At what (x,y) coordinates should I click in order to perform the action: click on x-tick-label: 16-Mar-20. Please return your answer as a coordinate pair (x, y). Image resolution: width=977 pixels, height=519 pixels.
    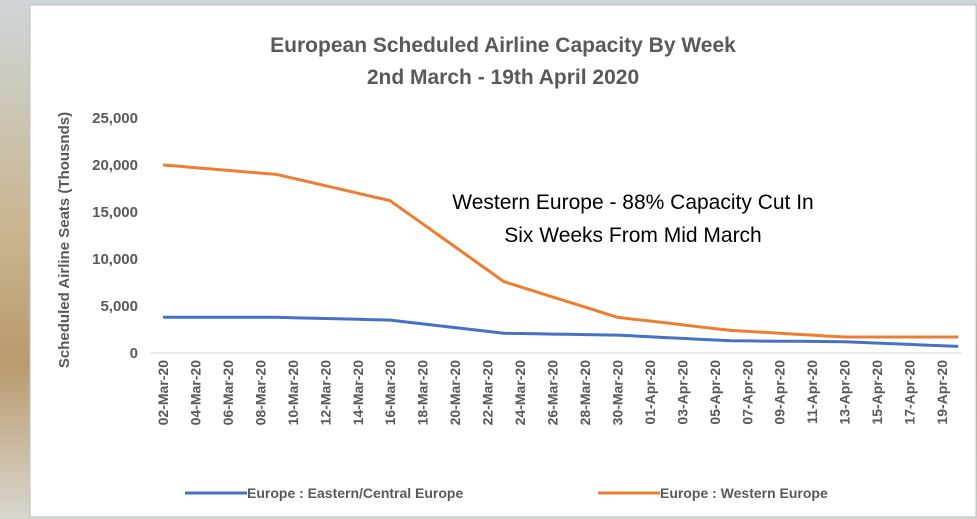
    Looking at the image, I should click on (390, 393).